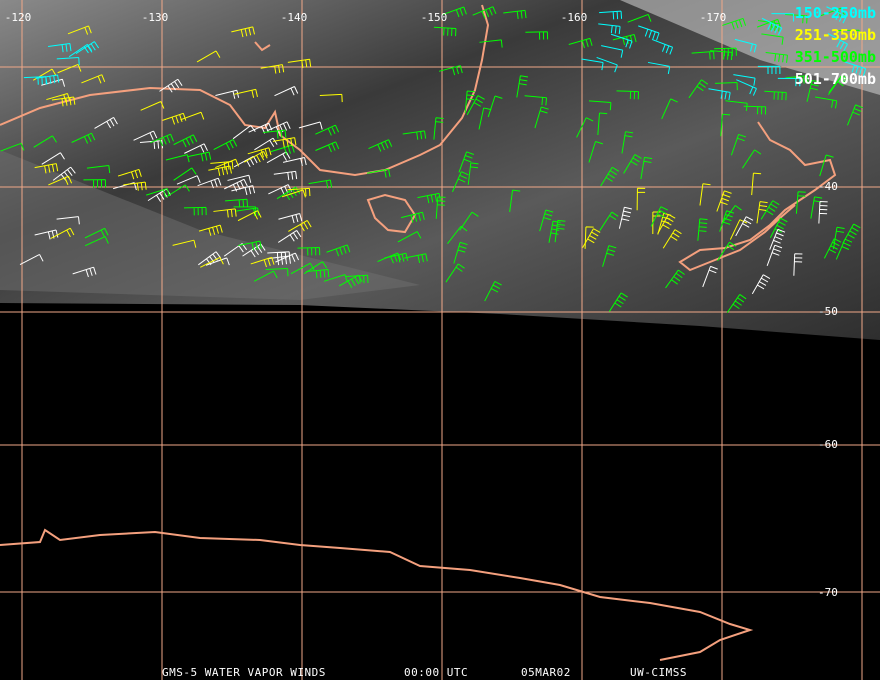  I want to click on lat-label: -50, so click(828, 311).